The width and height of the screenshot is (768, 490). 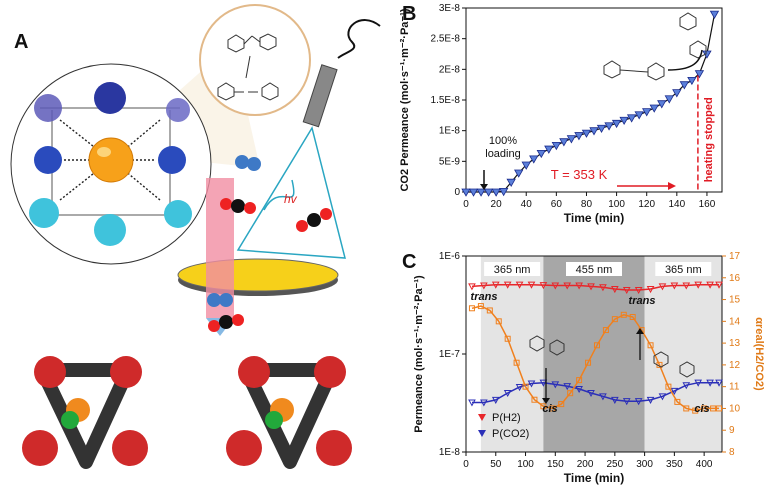 What do you see at coordinates (707, 204) in the screenshot?
I see `chart-b-xtick-label: 160` at bounding box center [707, 204].